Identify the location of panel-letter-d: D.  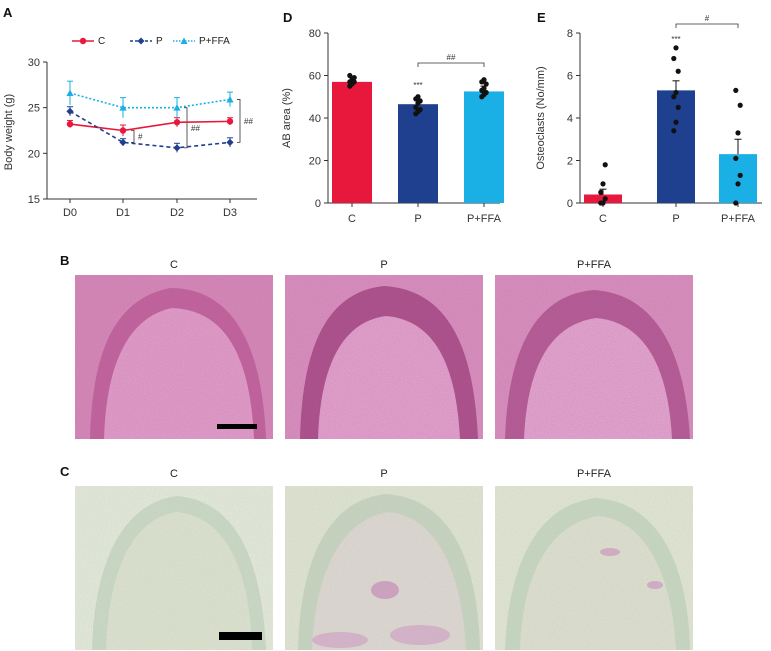
(287, 17).